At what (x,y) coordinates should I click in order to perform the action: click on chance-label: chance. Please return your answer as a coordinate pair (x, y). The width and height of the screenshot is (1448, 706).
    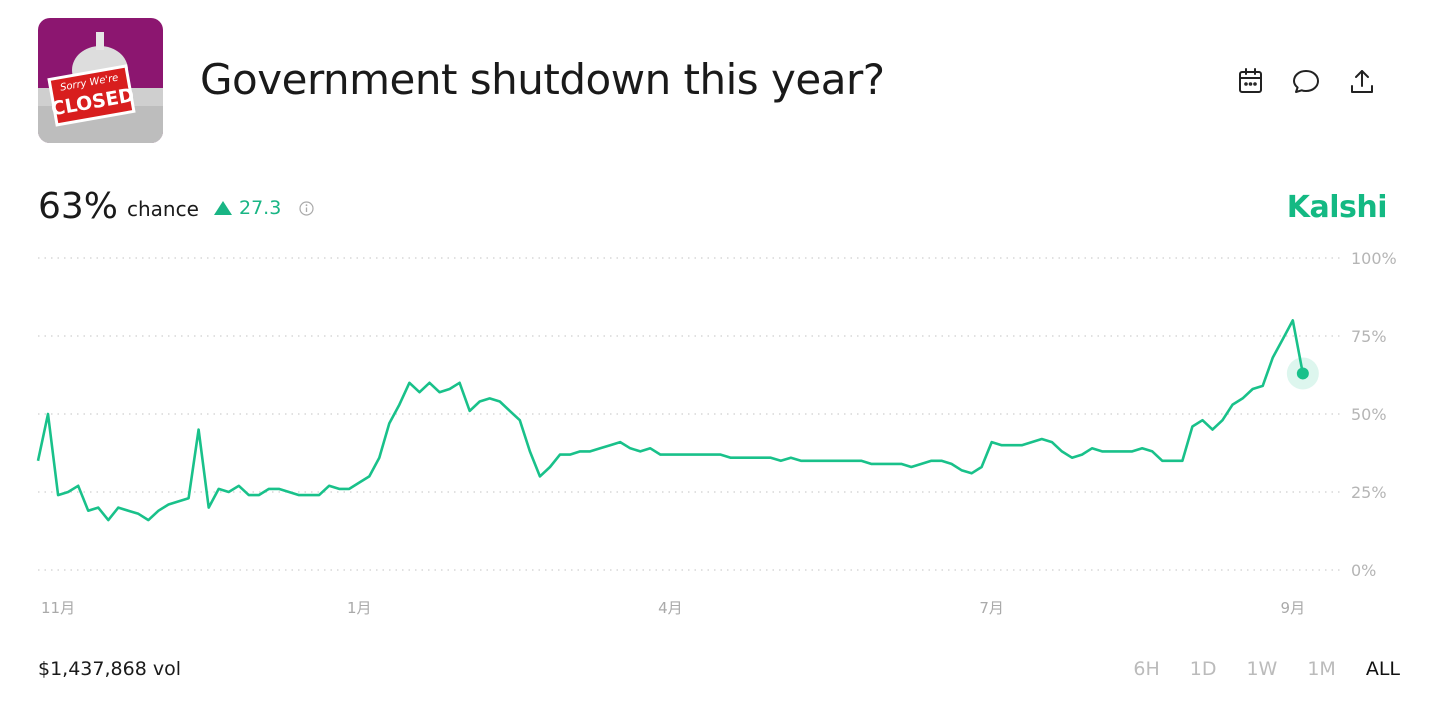
    Looking at the image, I should click on (163, 209).